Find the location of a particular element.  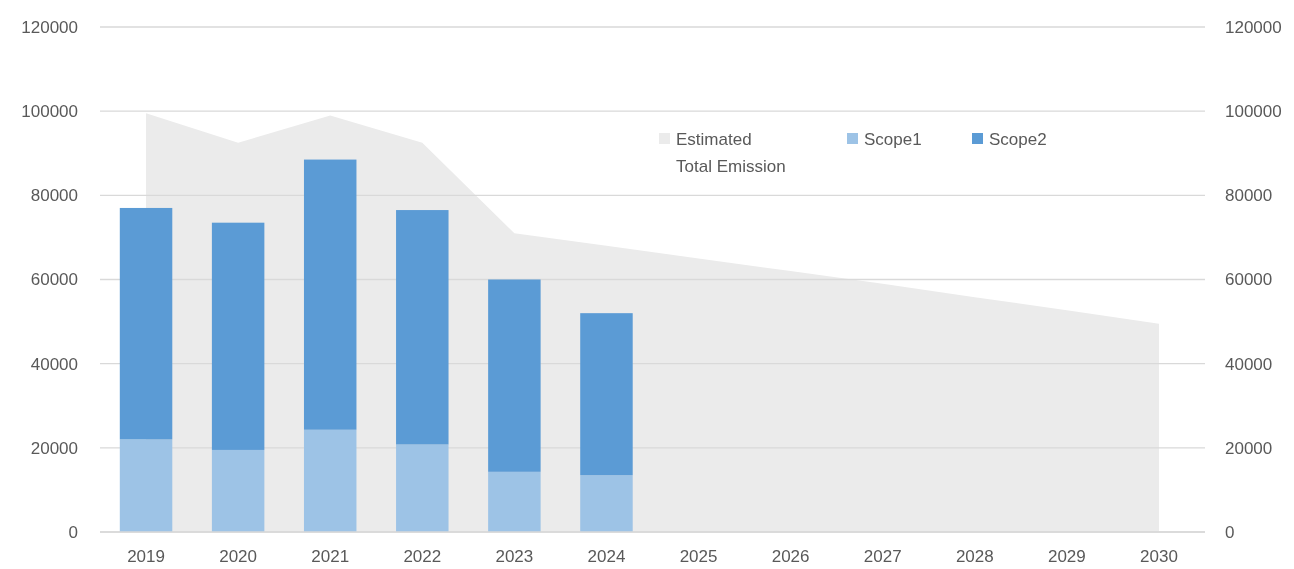

legend-label: Scope2 is located at coordinates (1018, 139).